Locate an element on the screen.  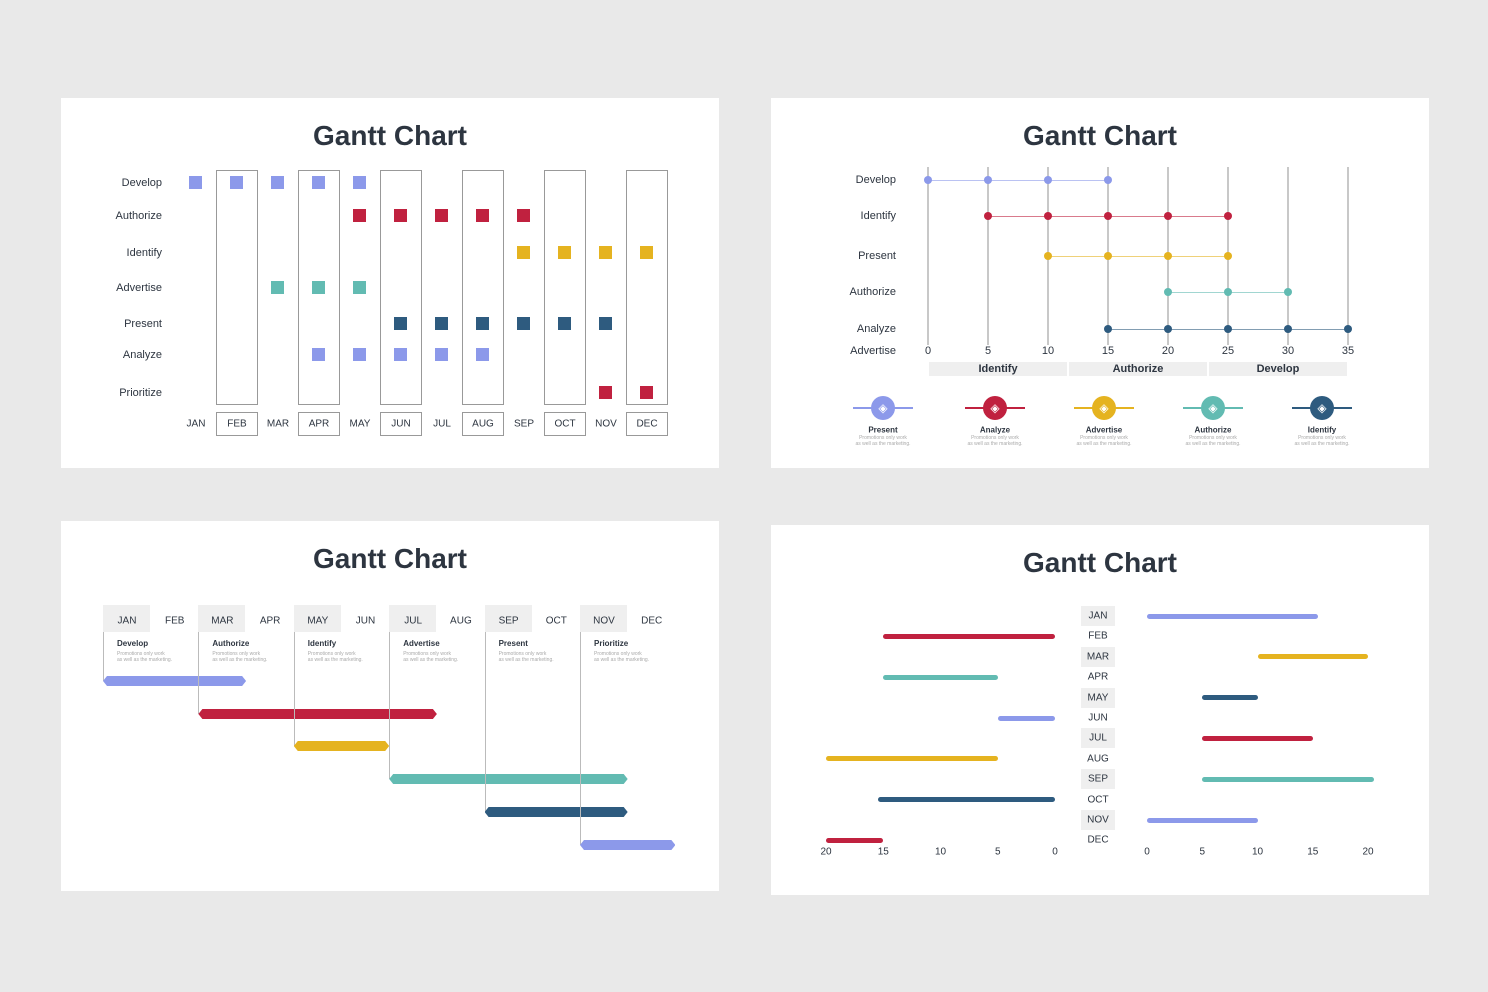
month-label: FEB is located at coordinates (174, 621).